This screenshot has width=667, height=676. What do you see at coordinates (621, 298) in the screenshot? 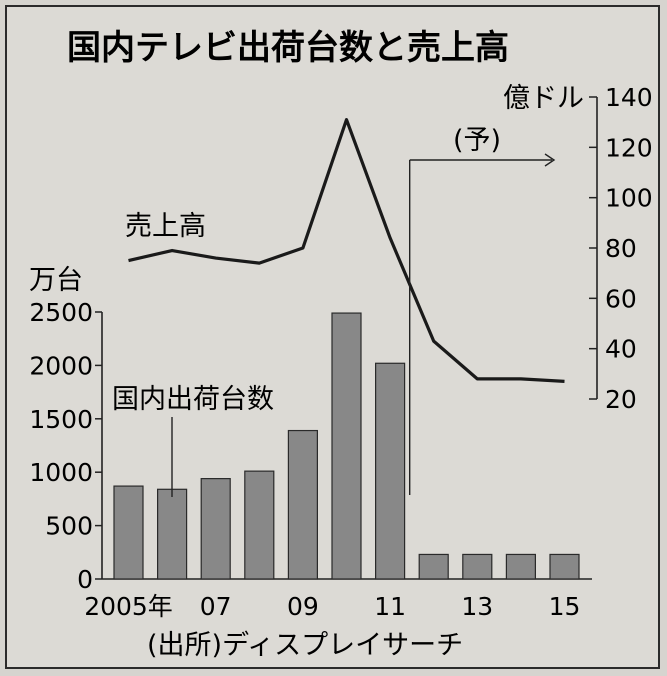
I see `right-tick-label: 60` at bounding box center [621, 298].